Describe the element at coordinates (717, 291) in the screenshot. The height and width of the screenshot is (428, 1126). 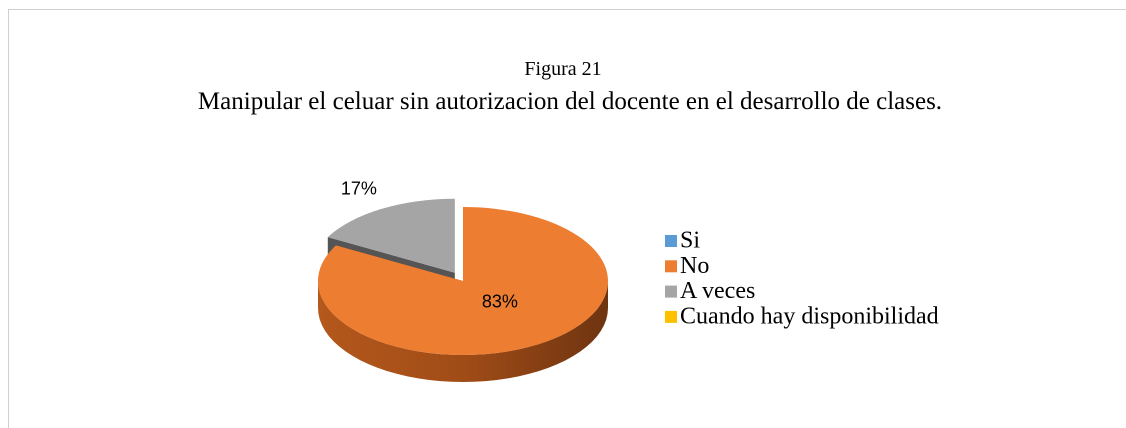
I see `legend-label: A veces` at that location.